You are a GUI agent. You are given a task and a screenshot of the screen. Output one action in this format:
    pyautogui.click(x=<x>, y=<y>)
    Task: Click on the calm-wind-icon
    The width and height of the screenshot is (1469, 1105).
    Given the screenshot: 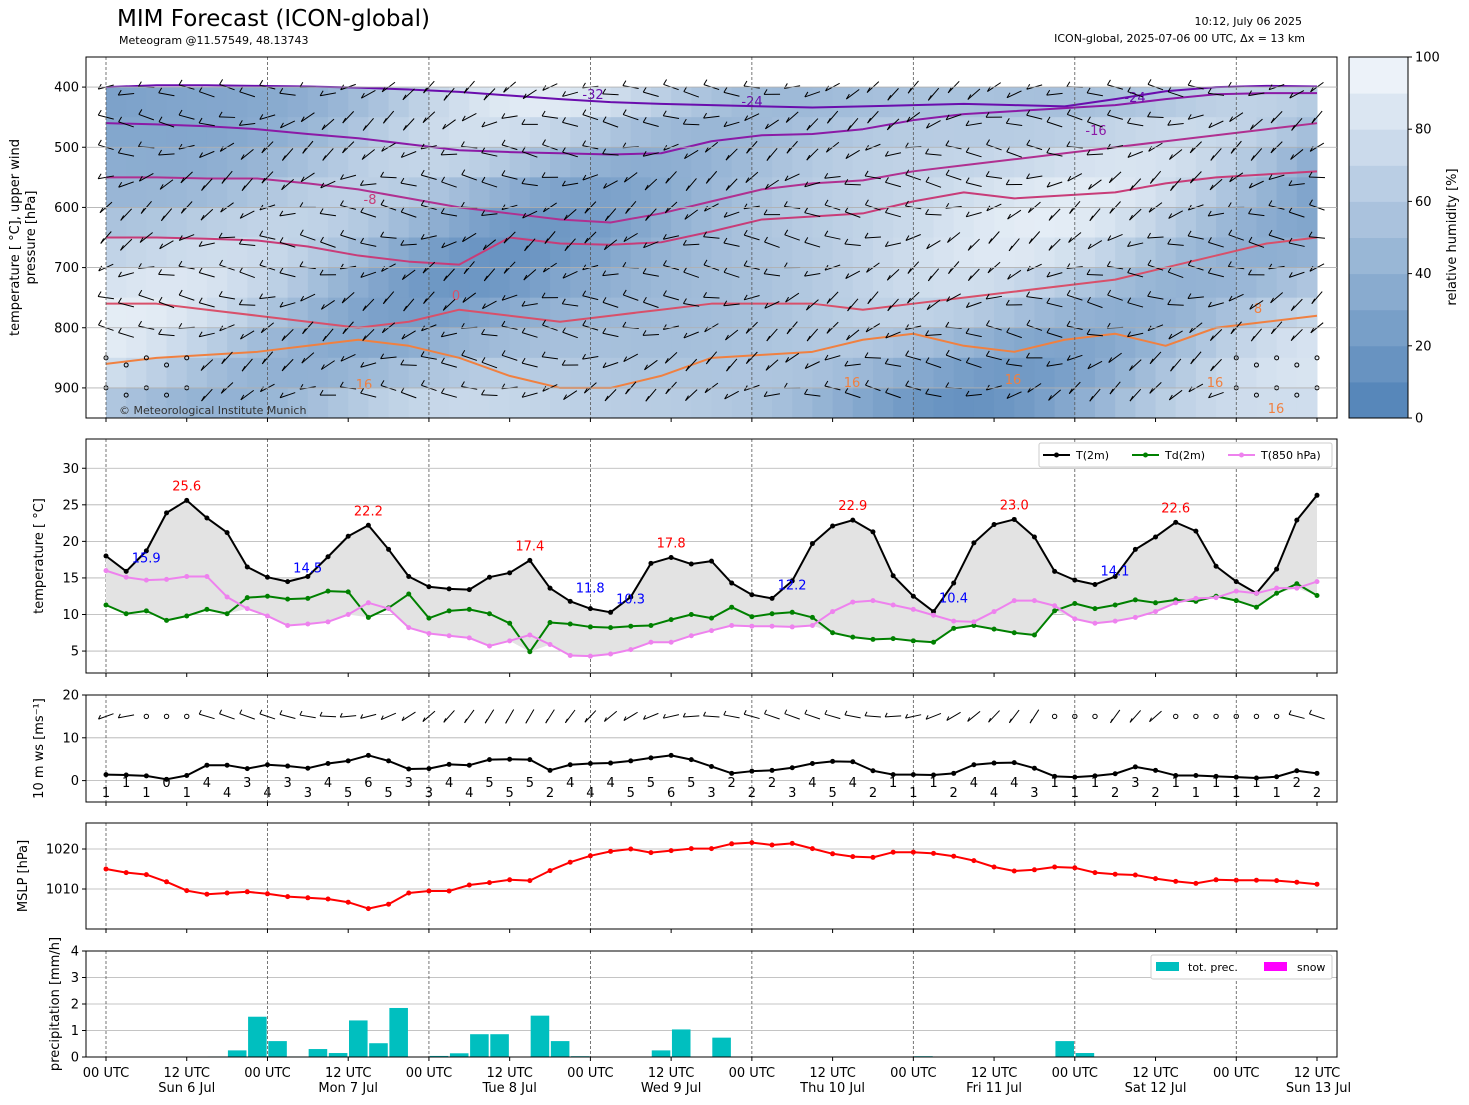 What is the action you would take?
    pyautogui.click(x=1256, y=365)
    